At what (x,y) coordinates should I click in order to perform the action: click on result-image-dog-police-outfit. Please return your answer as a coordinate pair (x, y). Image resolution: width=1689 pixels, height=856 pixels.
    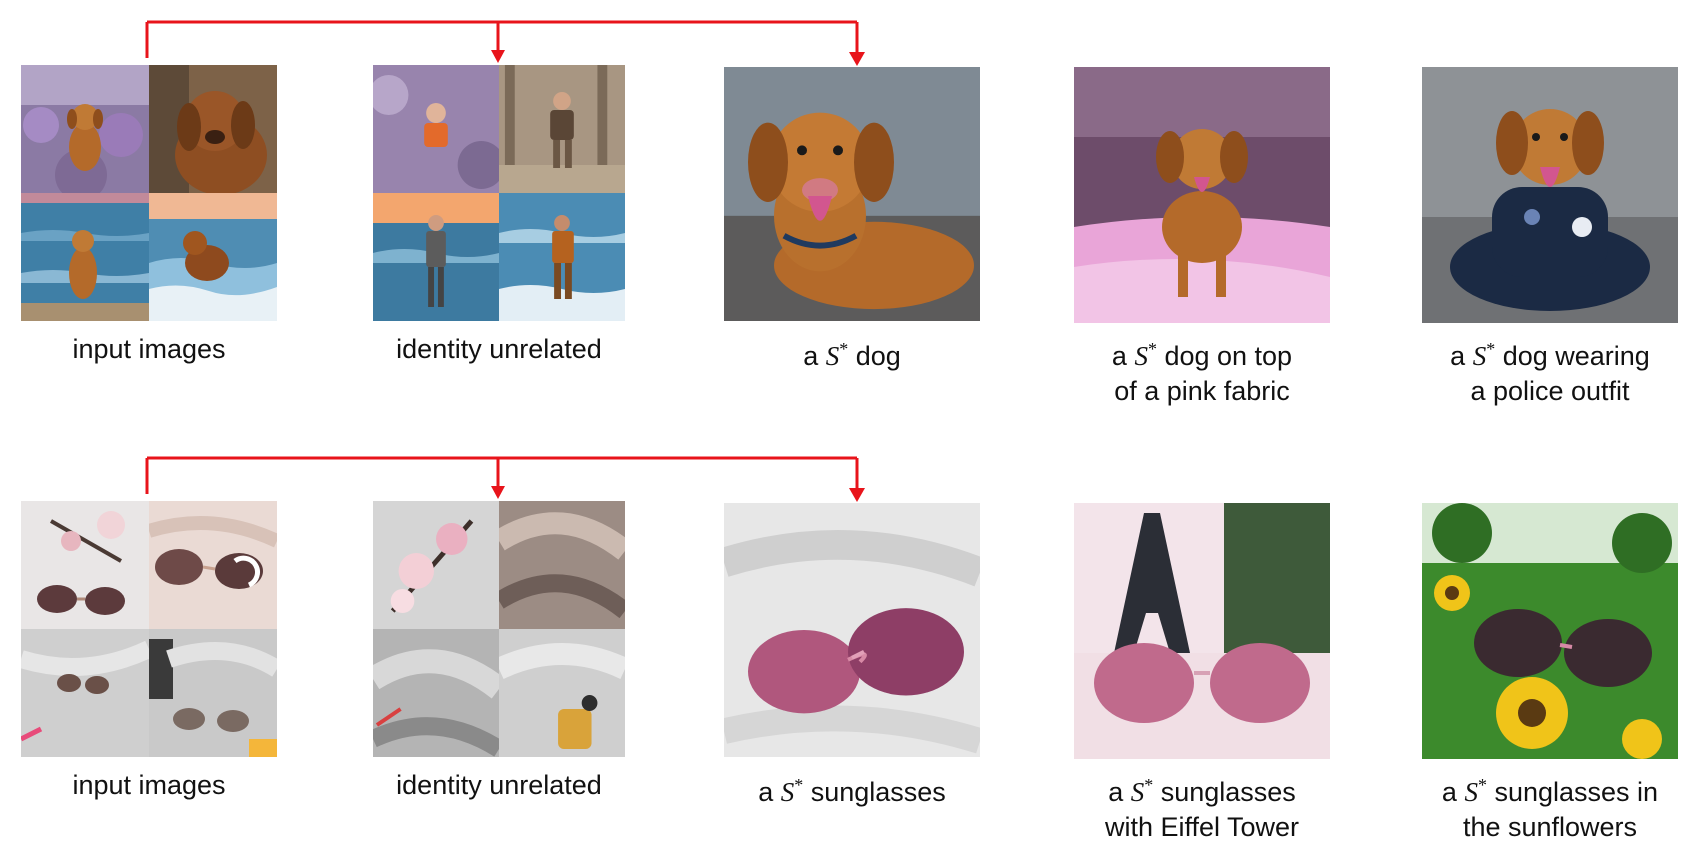
    Looking at the image, I should click on (1550, 195).